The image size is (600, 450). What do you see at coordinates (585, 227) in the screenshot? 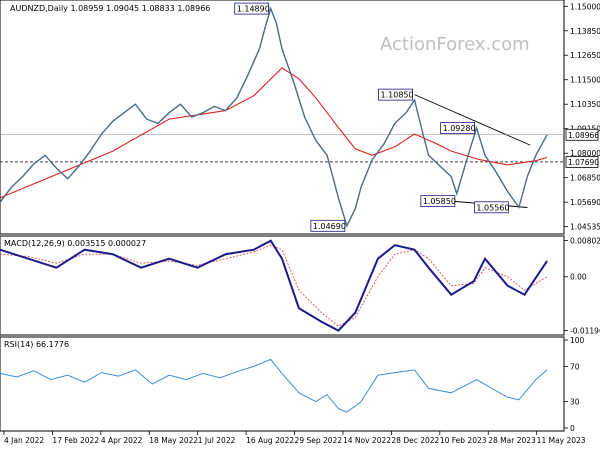
I see `main-y-tick-label: 1.04535` at bounding box center [585, 227].